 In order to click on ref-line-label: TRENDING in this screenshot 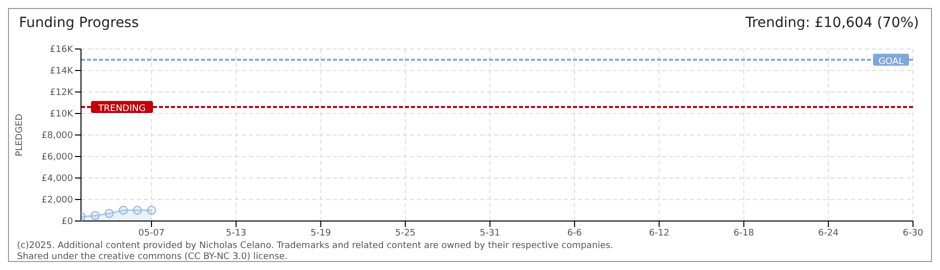, I will do `click(121, 109)`.